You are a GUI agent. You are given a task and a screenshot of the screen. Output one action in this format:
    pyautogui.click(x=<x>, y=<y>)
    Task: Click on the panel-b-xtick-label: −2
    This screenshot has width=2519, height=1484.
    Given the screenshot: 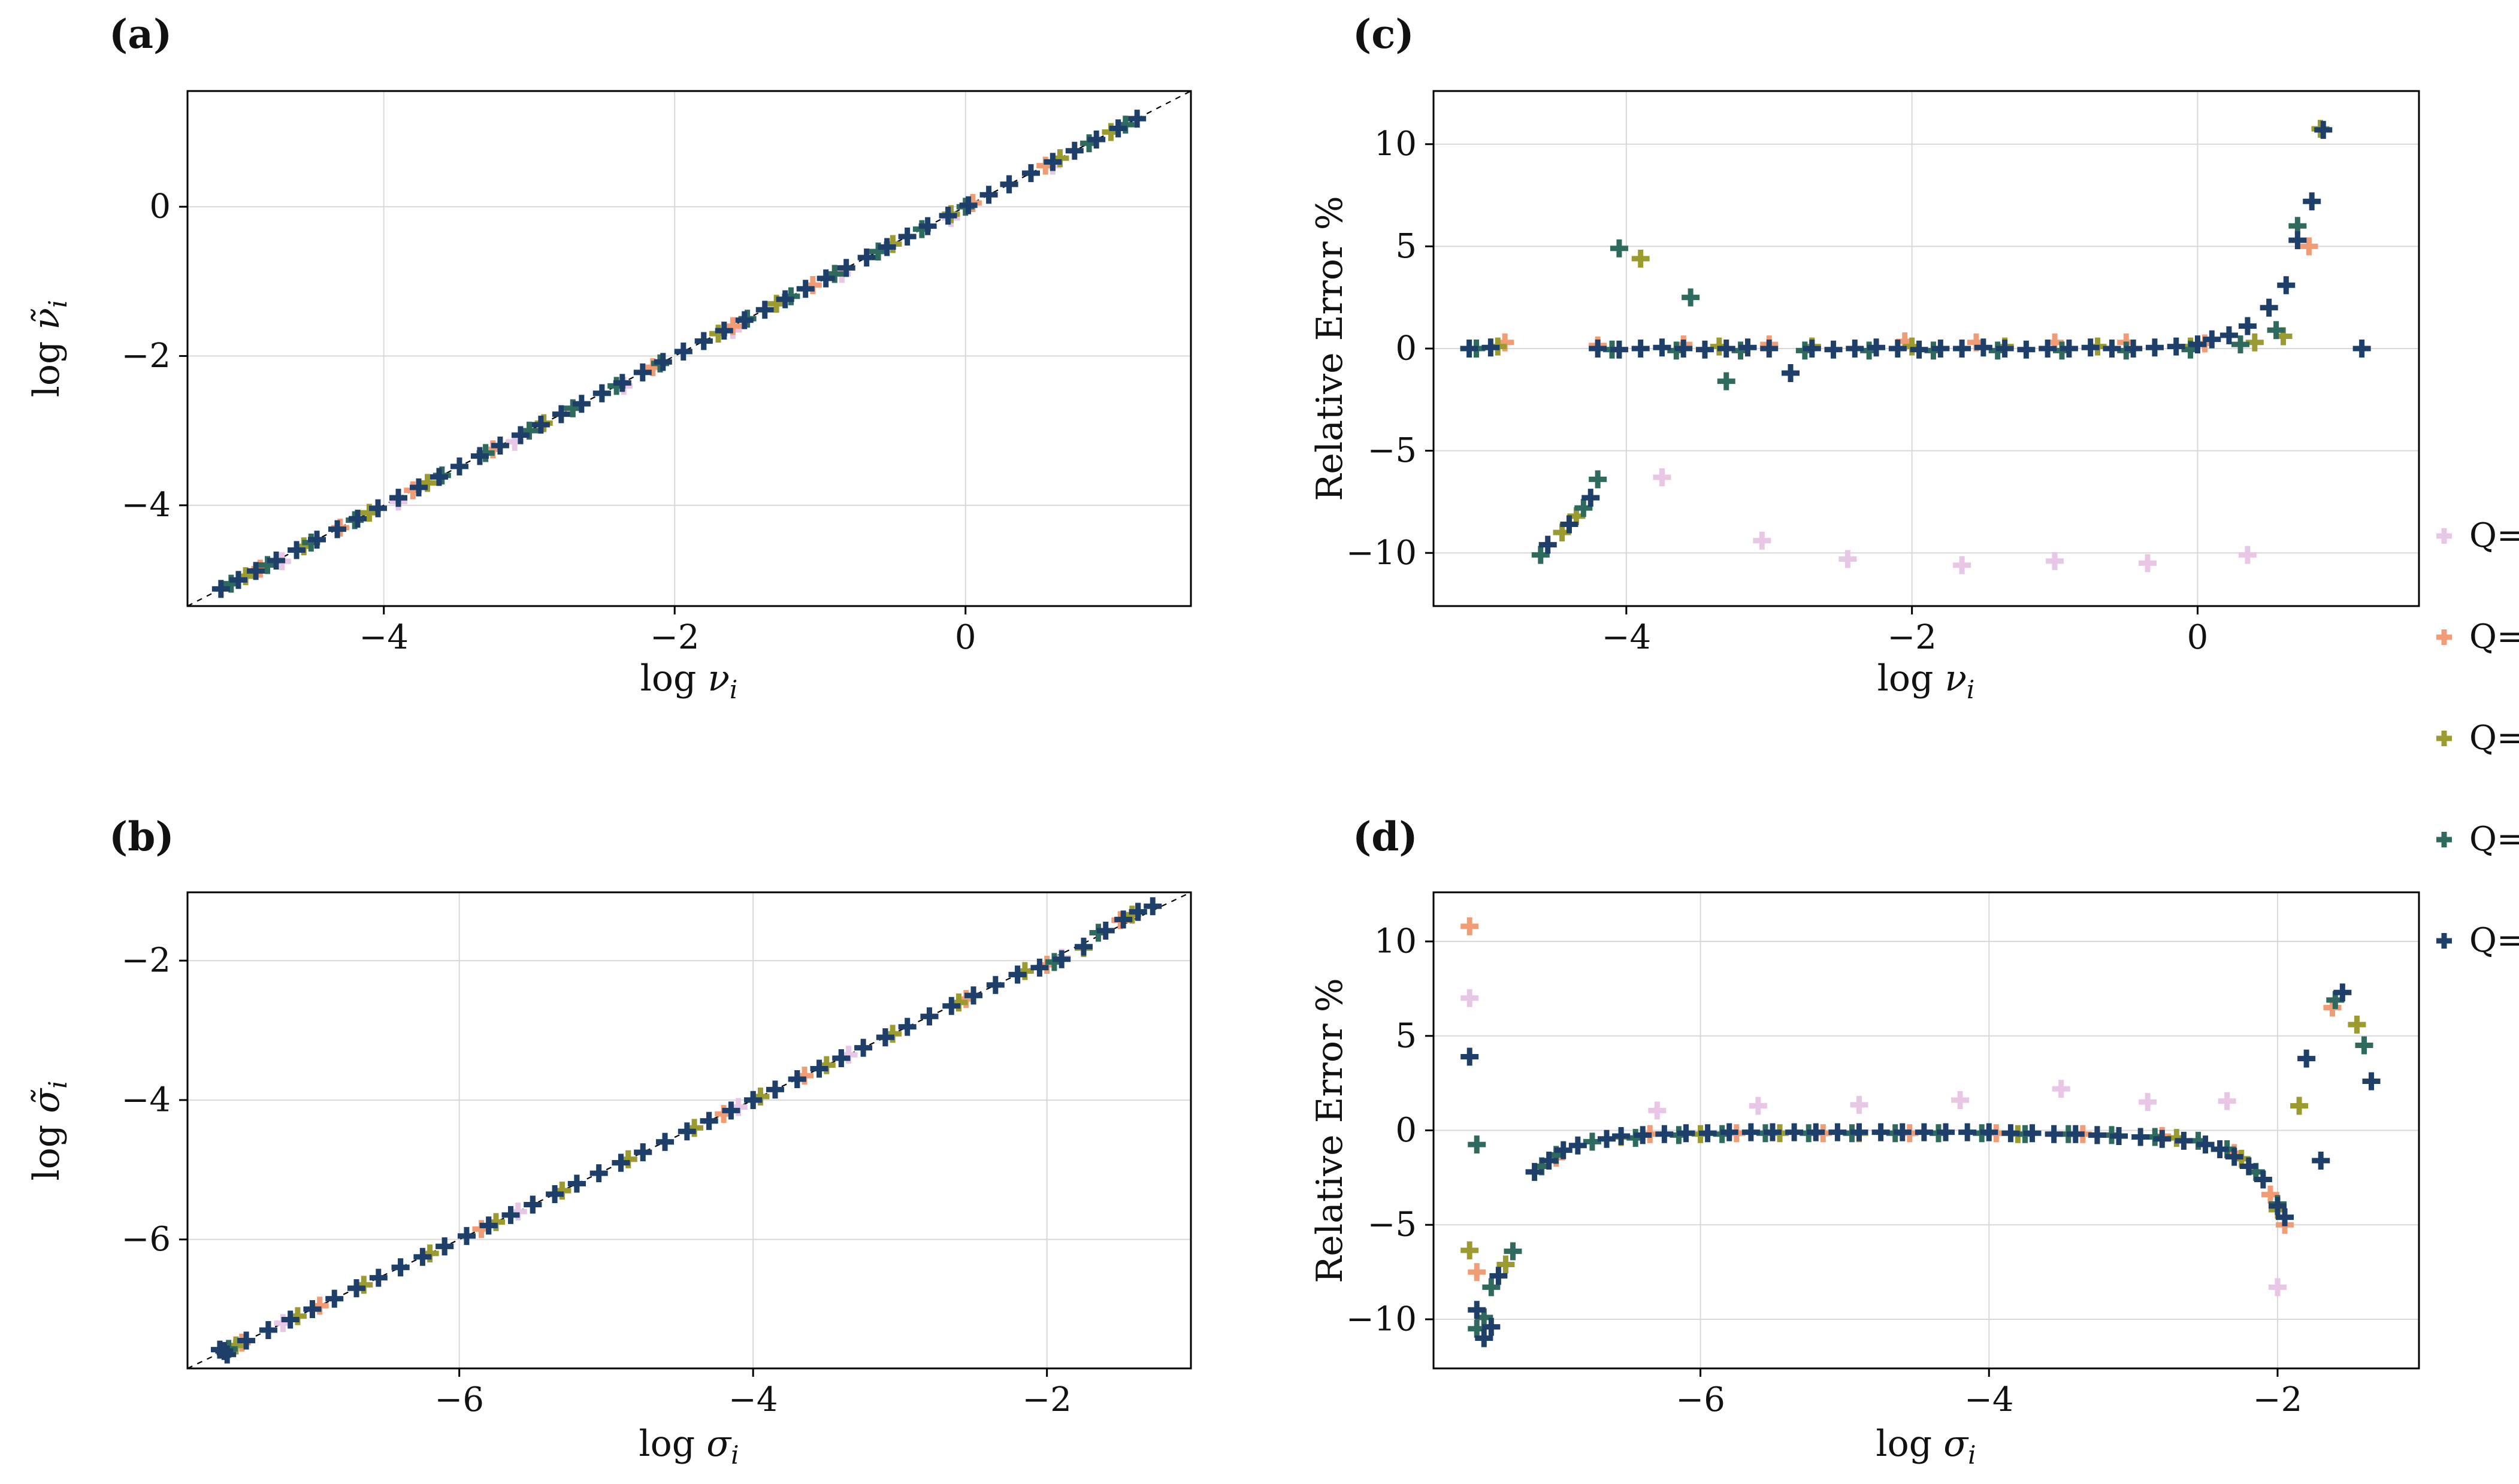 What is the action you would take?
    pyautogui.click(x=1047, y=1399)
    